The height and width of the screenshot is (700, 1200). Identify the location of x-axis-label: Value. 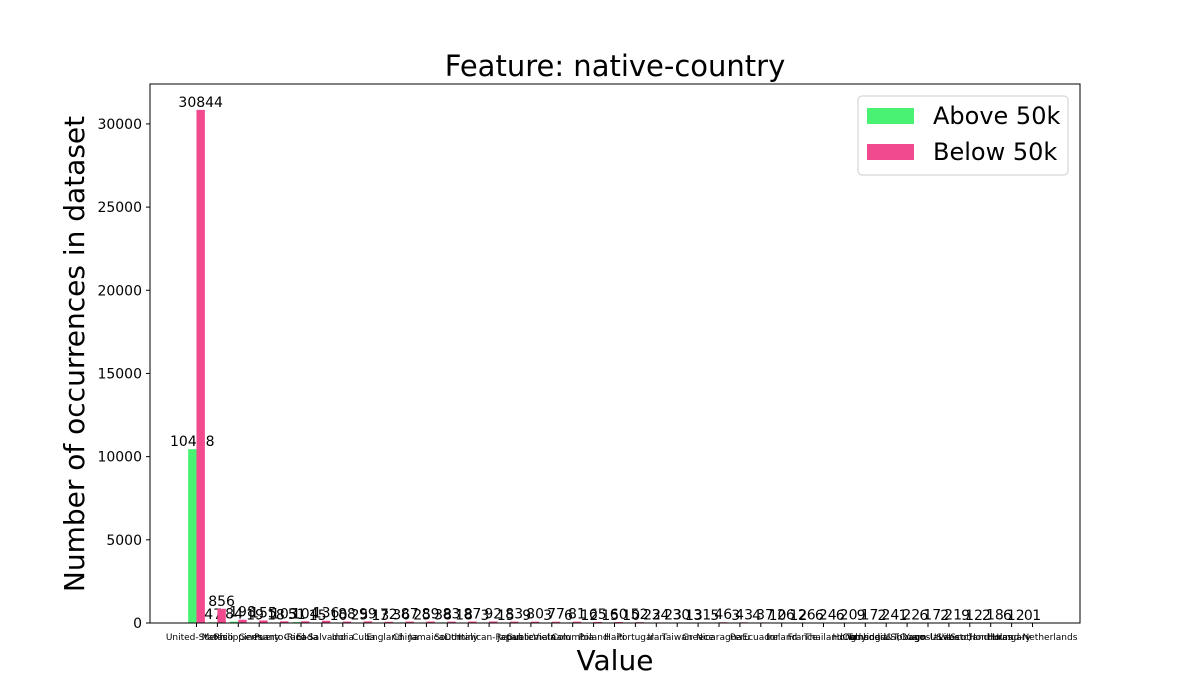
(615, 660).